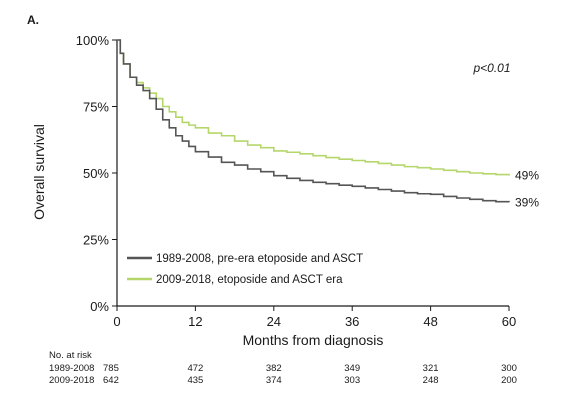  I want to click on risk-value: 300, so click(509, 368).